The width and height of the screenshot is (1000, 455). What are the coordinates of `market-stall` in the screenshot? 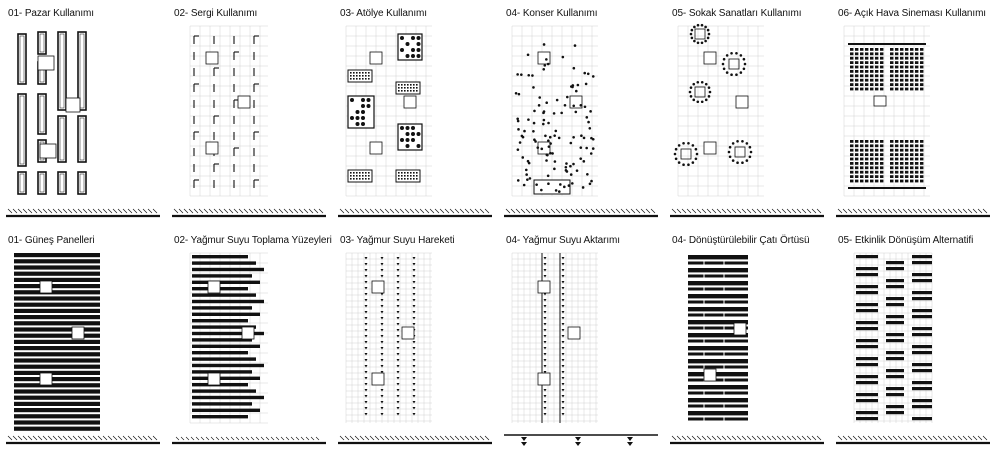 It's located at (42, 114).